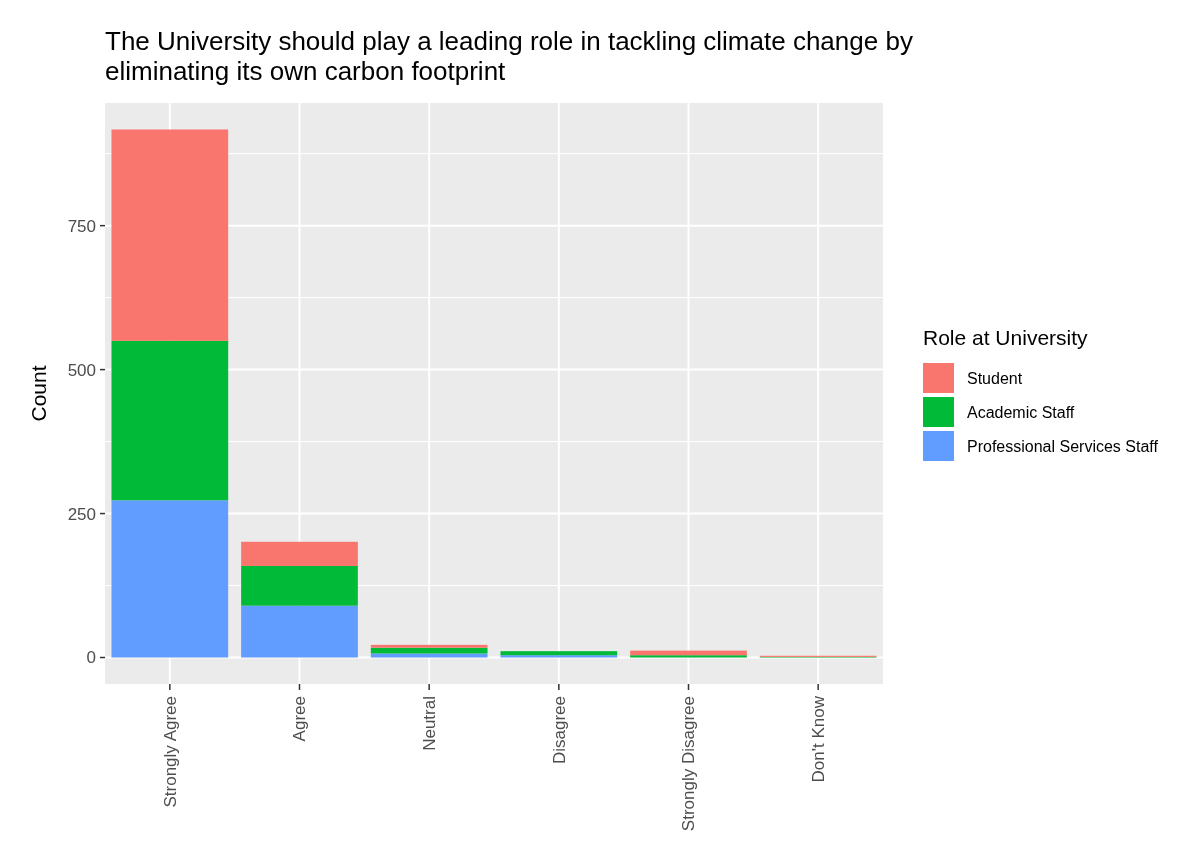 Image resolution: width=1203 pixels, height=860 pixels. I want to click on y-tick-label: 0, so click(91, 658).